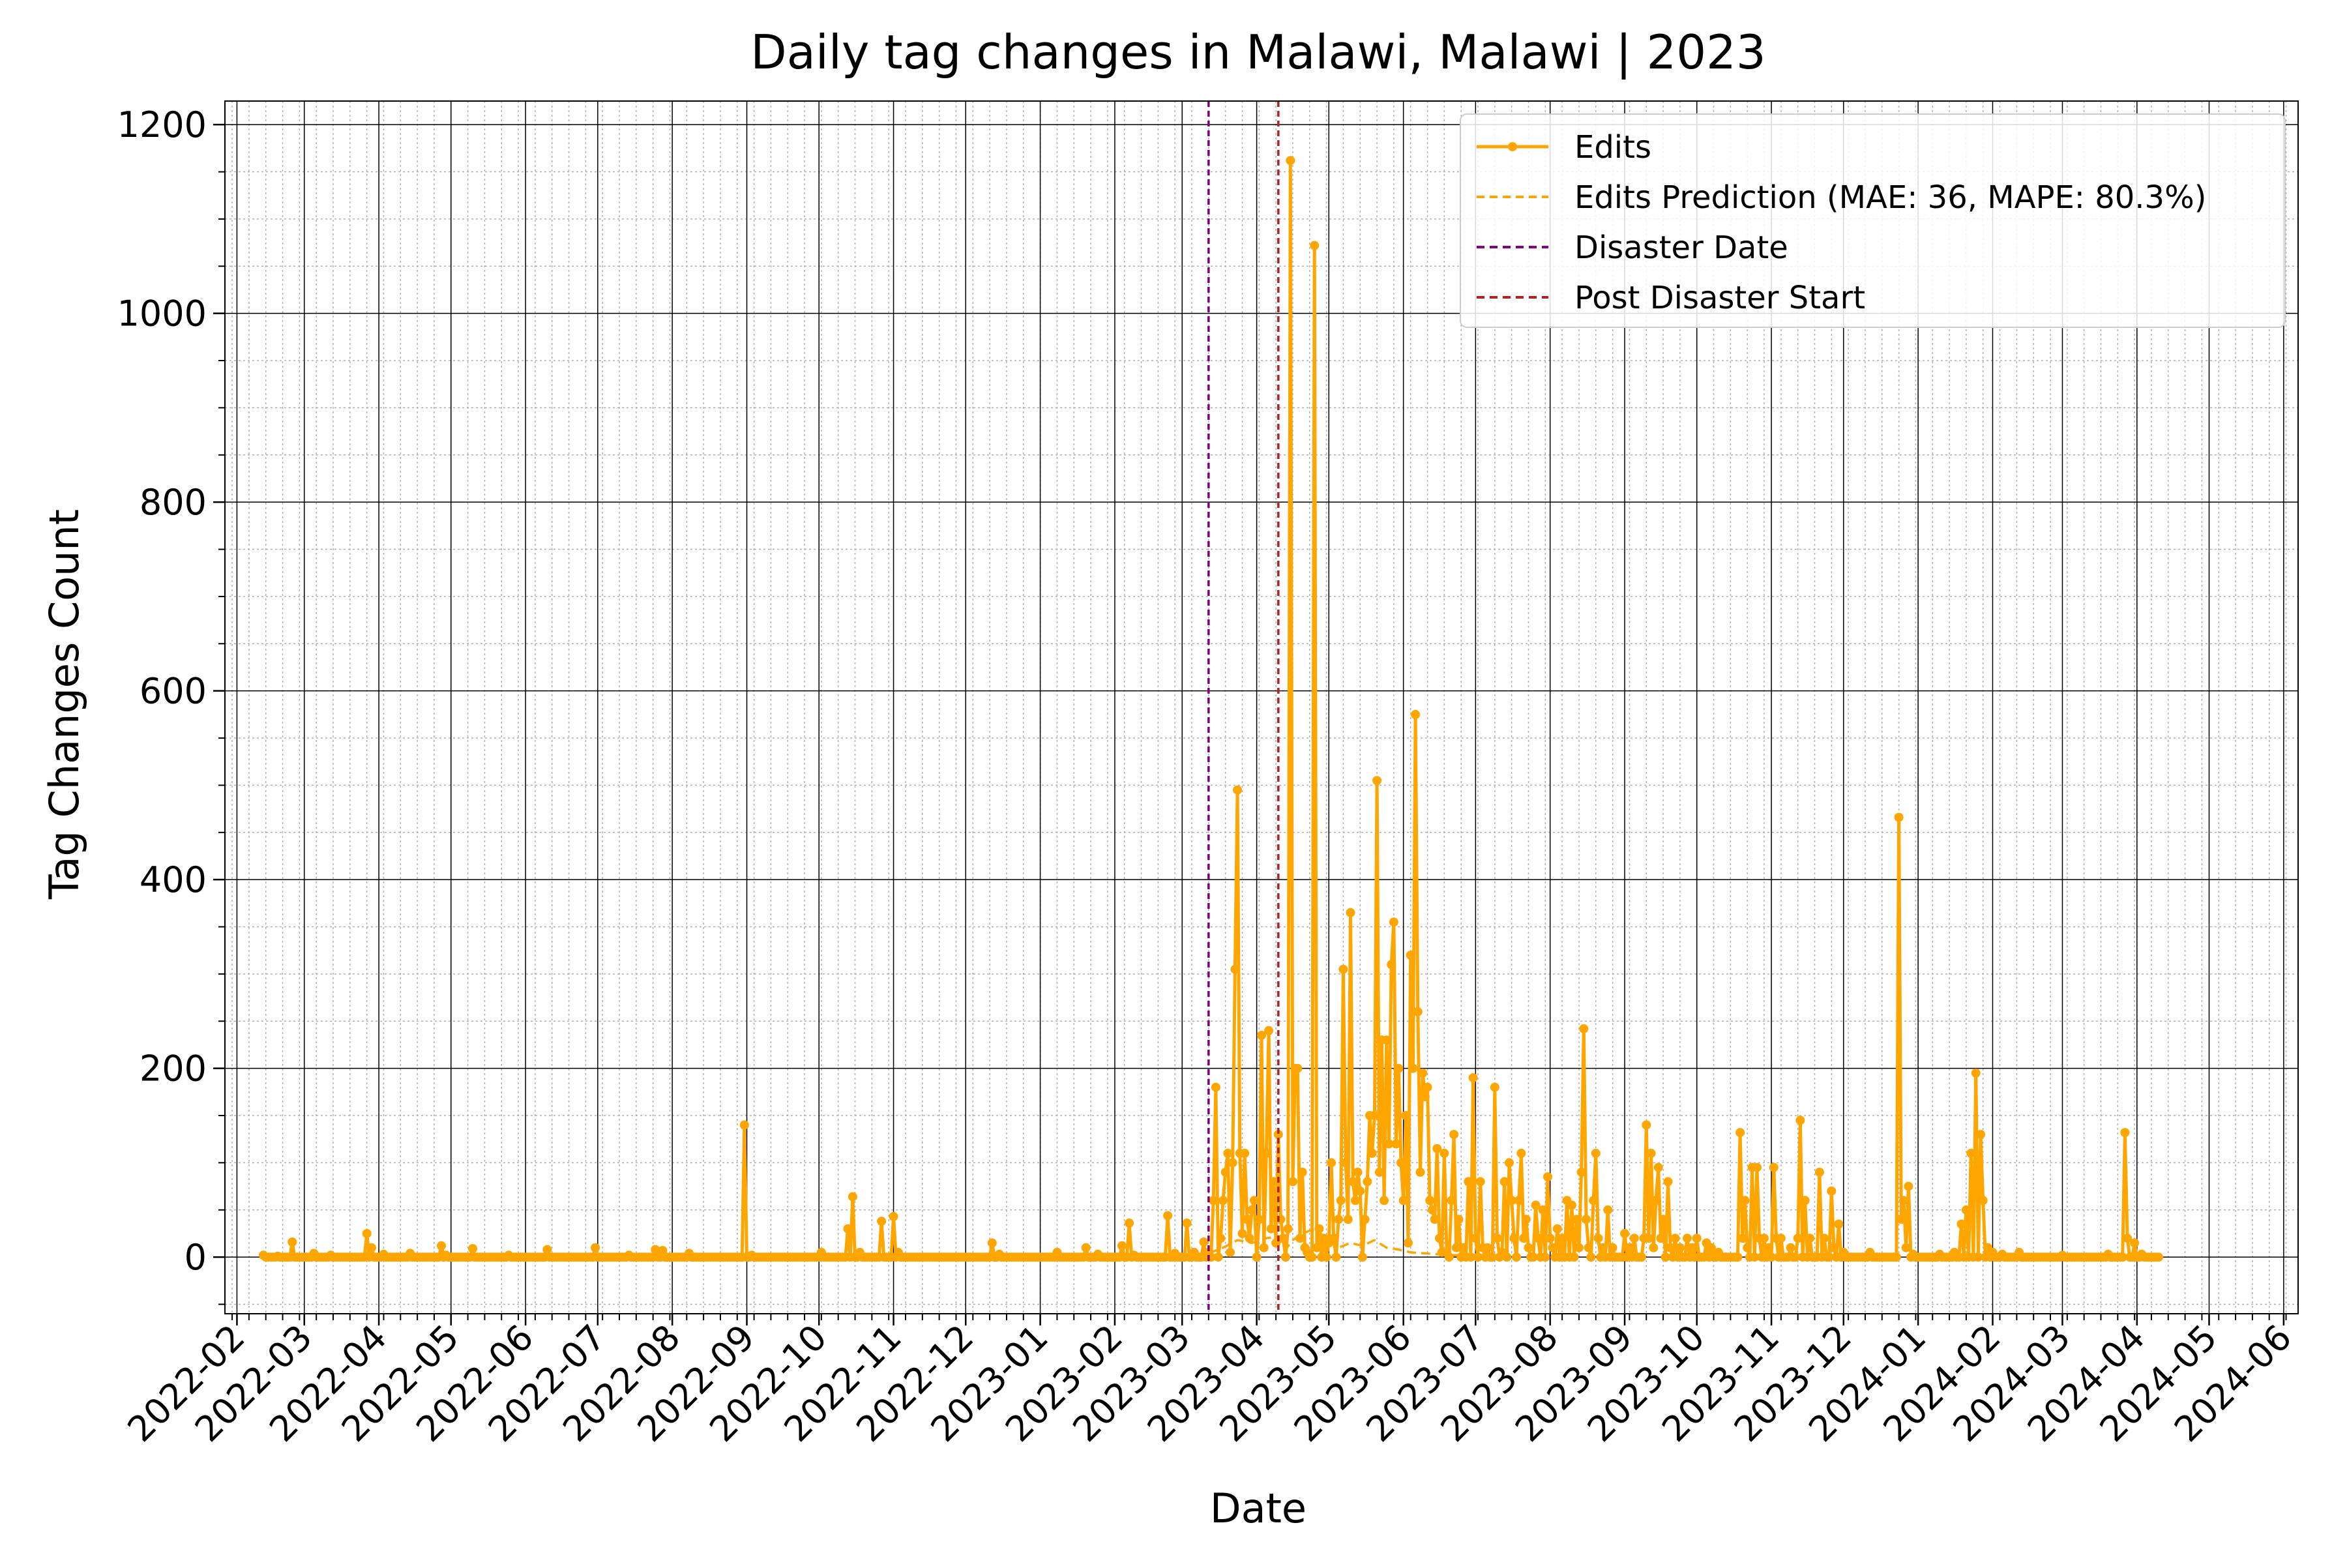 The height and width of the screenshot is (1568, 2347). I want to click on legend-label: Edits Prediction (MAE: 36, MAPE: 80.3%), so click(1890, 198).